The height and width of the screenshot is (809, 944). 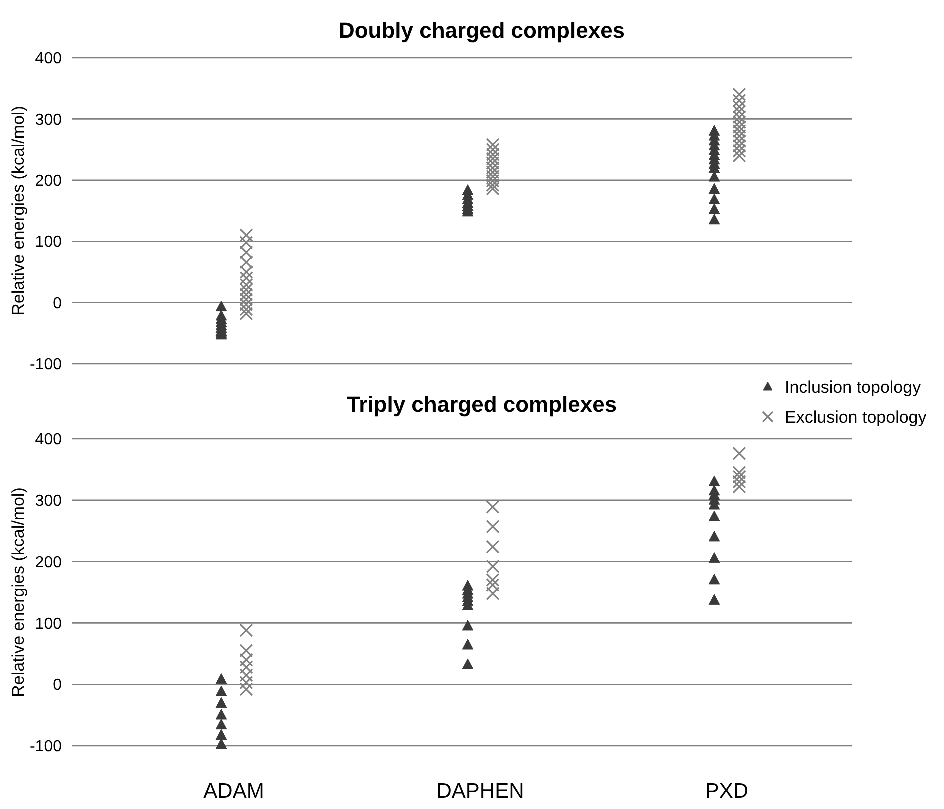 I want to click on chart-title: Triply charged complexes, so click(x=482, y=404).